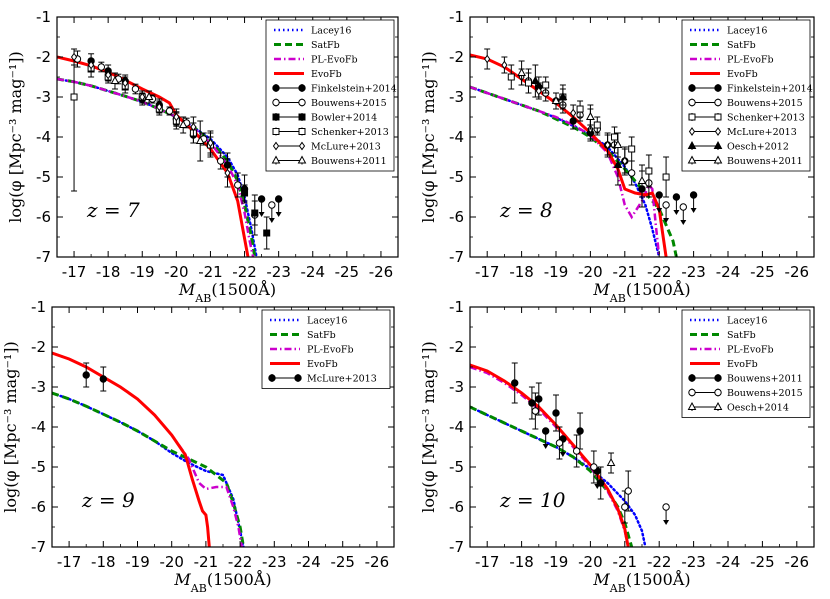 The image size is (830, 599). I want to click on x-axis-label-tail: (1500Å), so click(239, 579).